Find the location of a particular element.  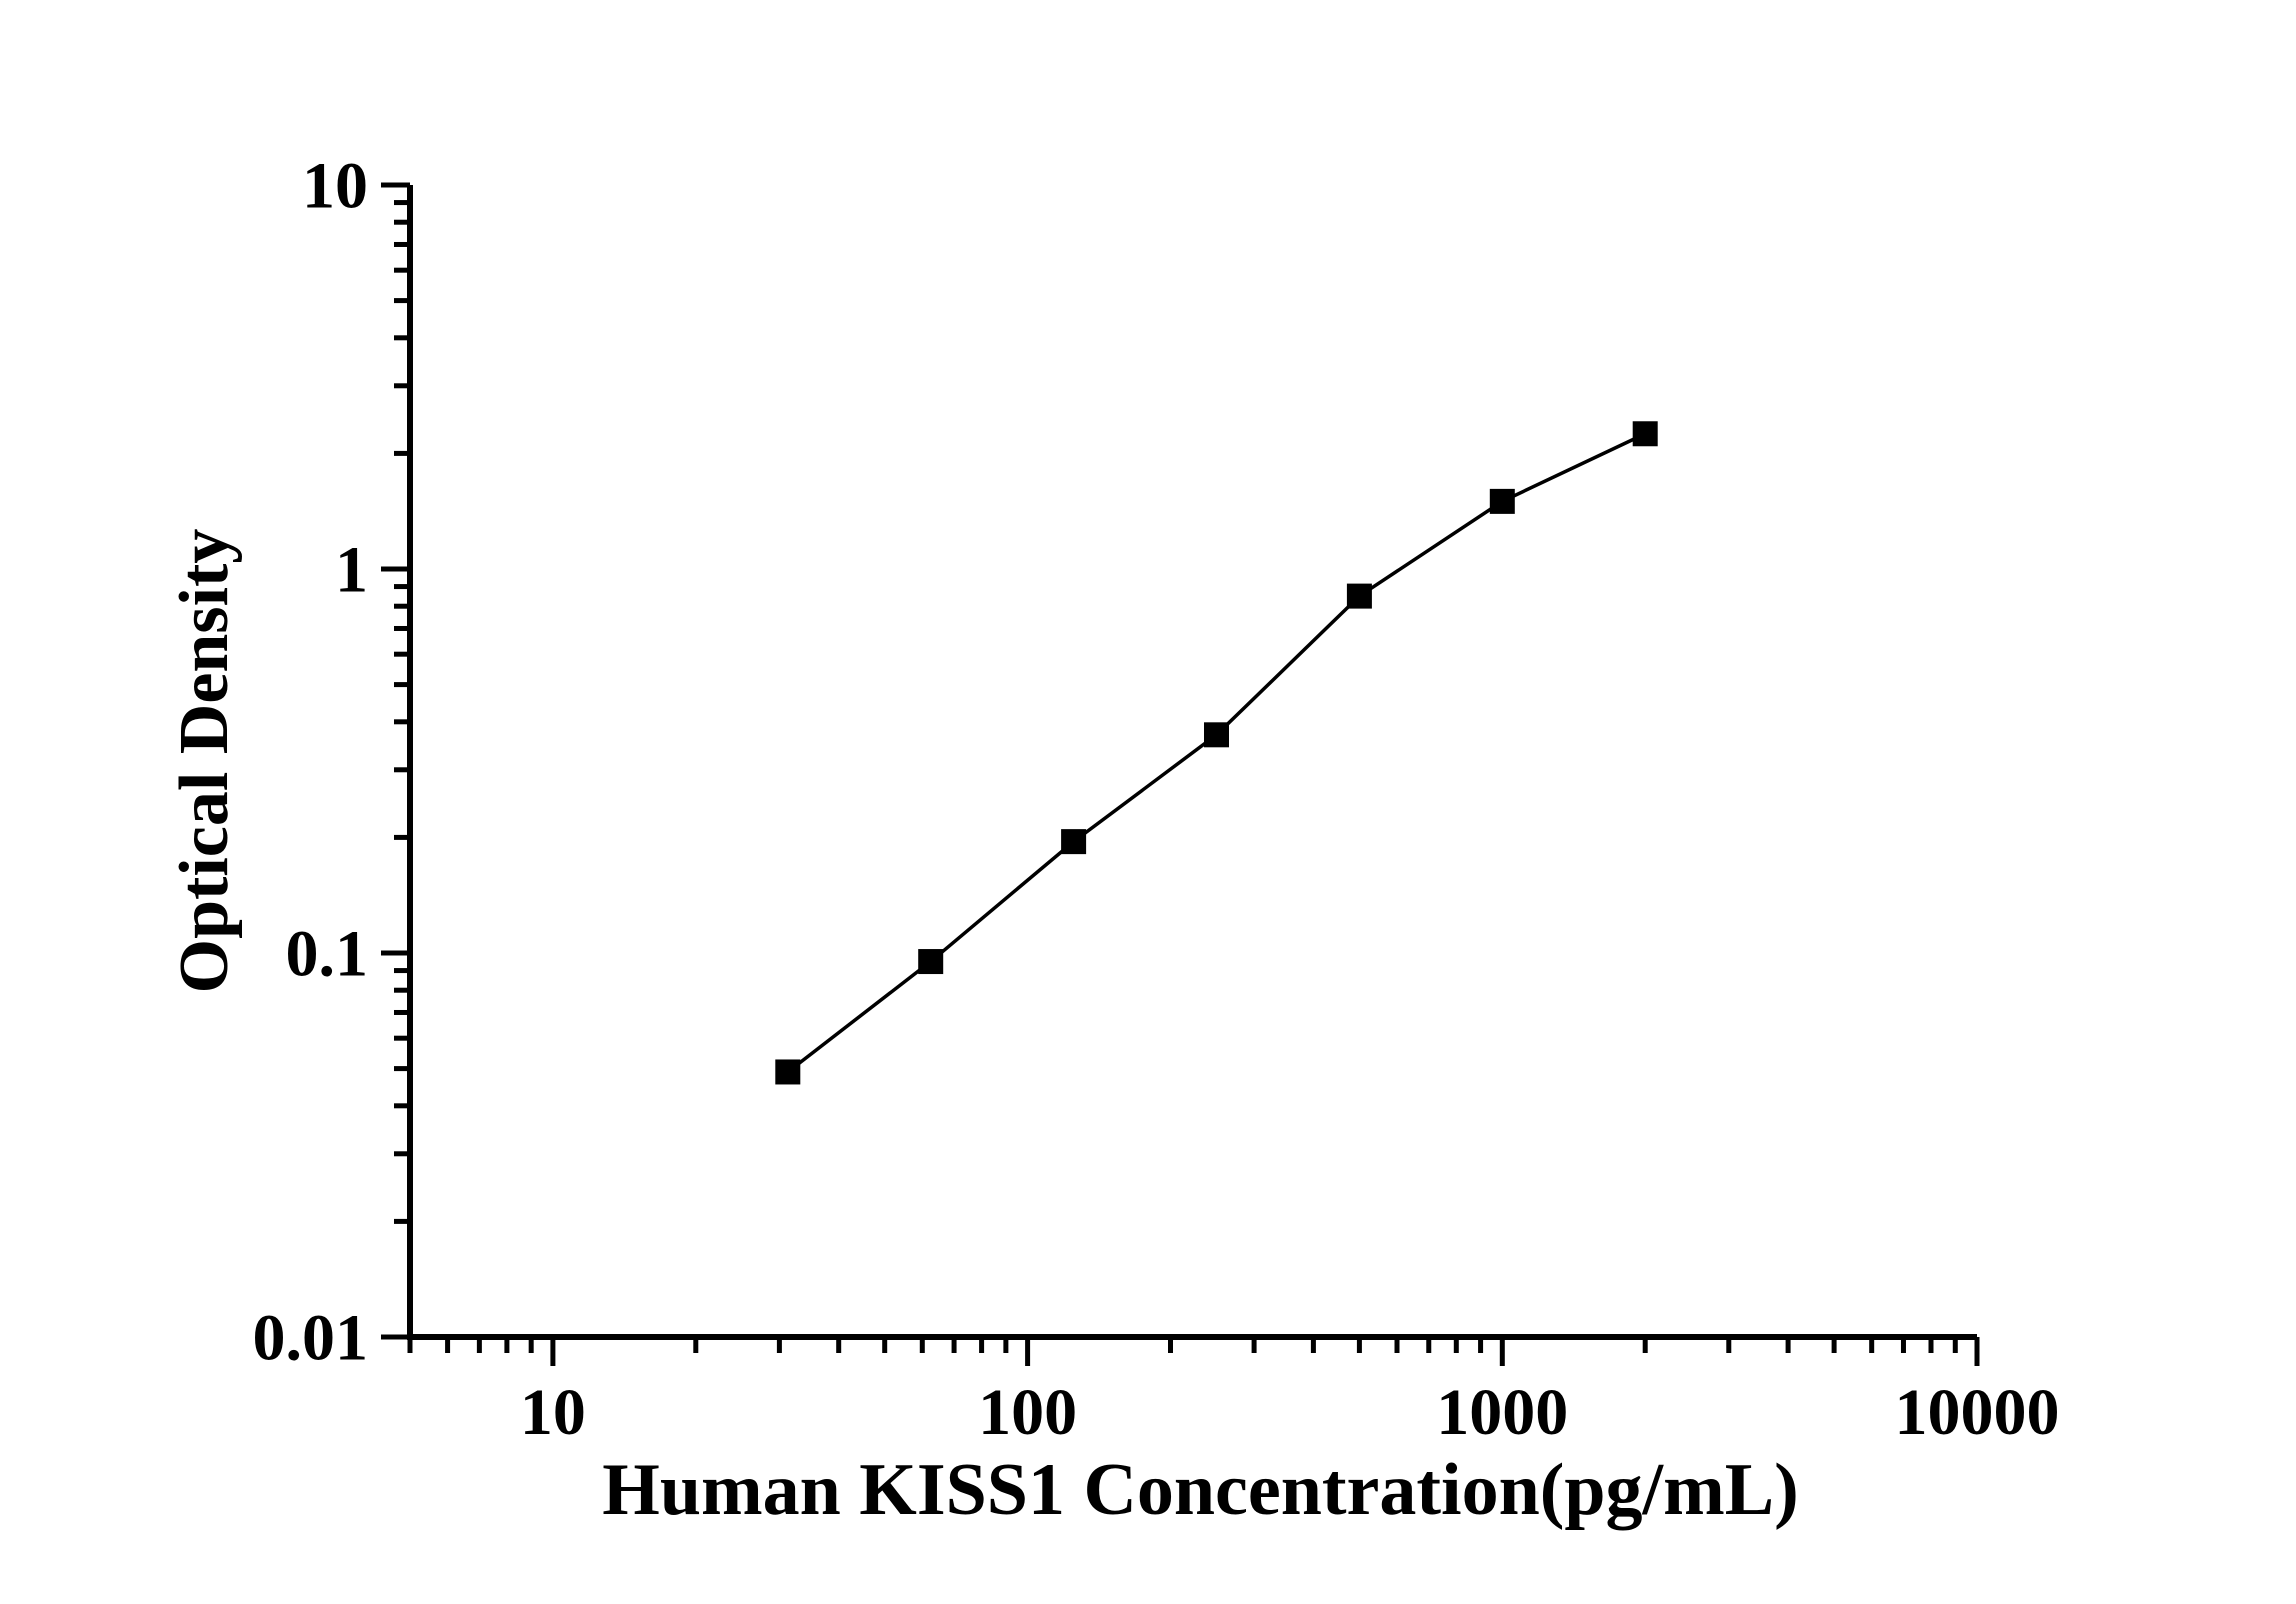

y-tick-label: 1 is located at coordinates (351, 569).